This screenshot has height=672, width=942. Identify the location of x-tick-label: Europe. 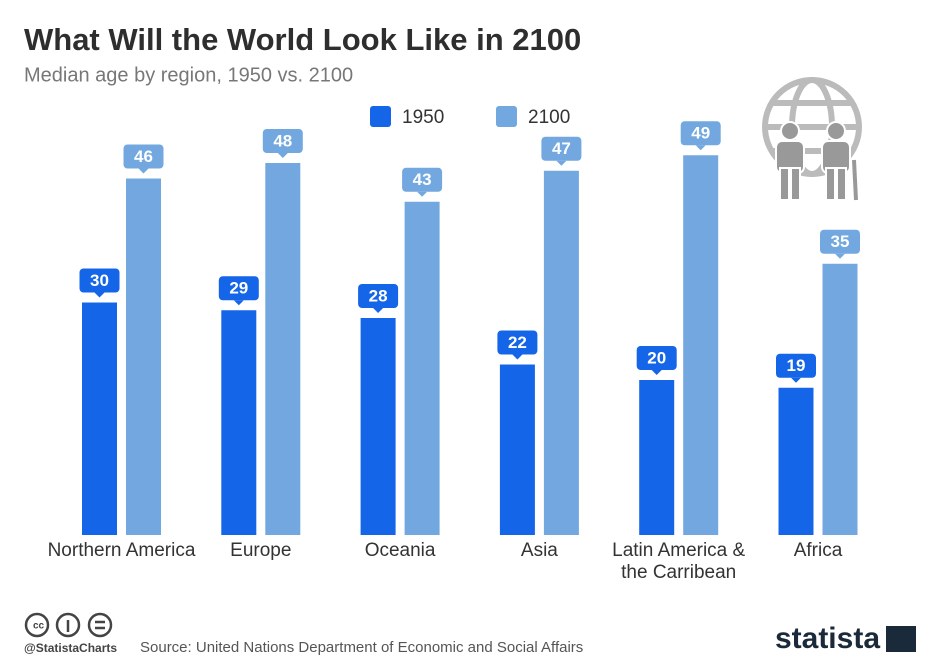
(261, 550).